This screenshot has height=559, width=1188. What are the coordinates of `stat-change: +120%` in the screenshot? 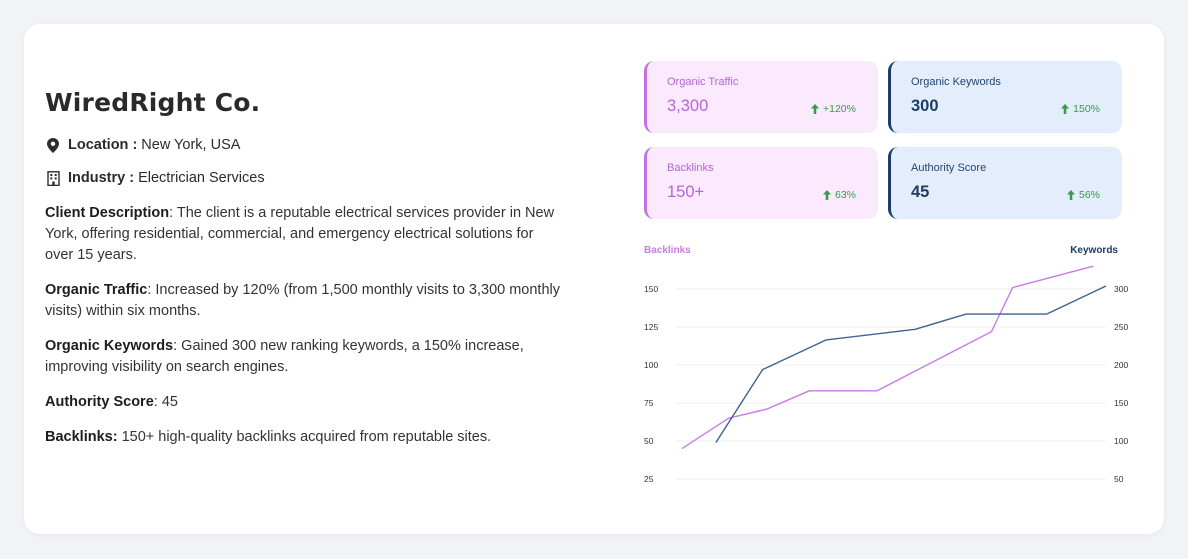 It's located at (833, 109).